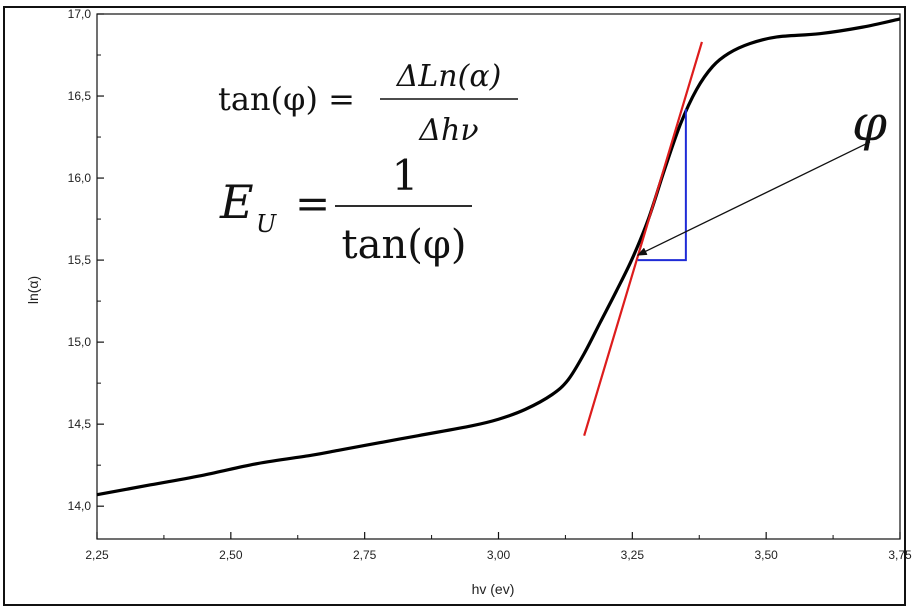 The height and width of the screenshot is (610, 912). What do you see at coordinates (753, 198) in the screenshot?
I see `phi-arrow` at bounding box center [753, 198].